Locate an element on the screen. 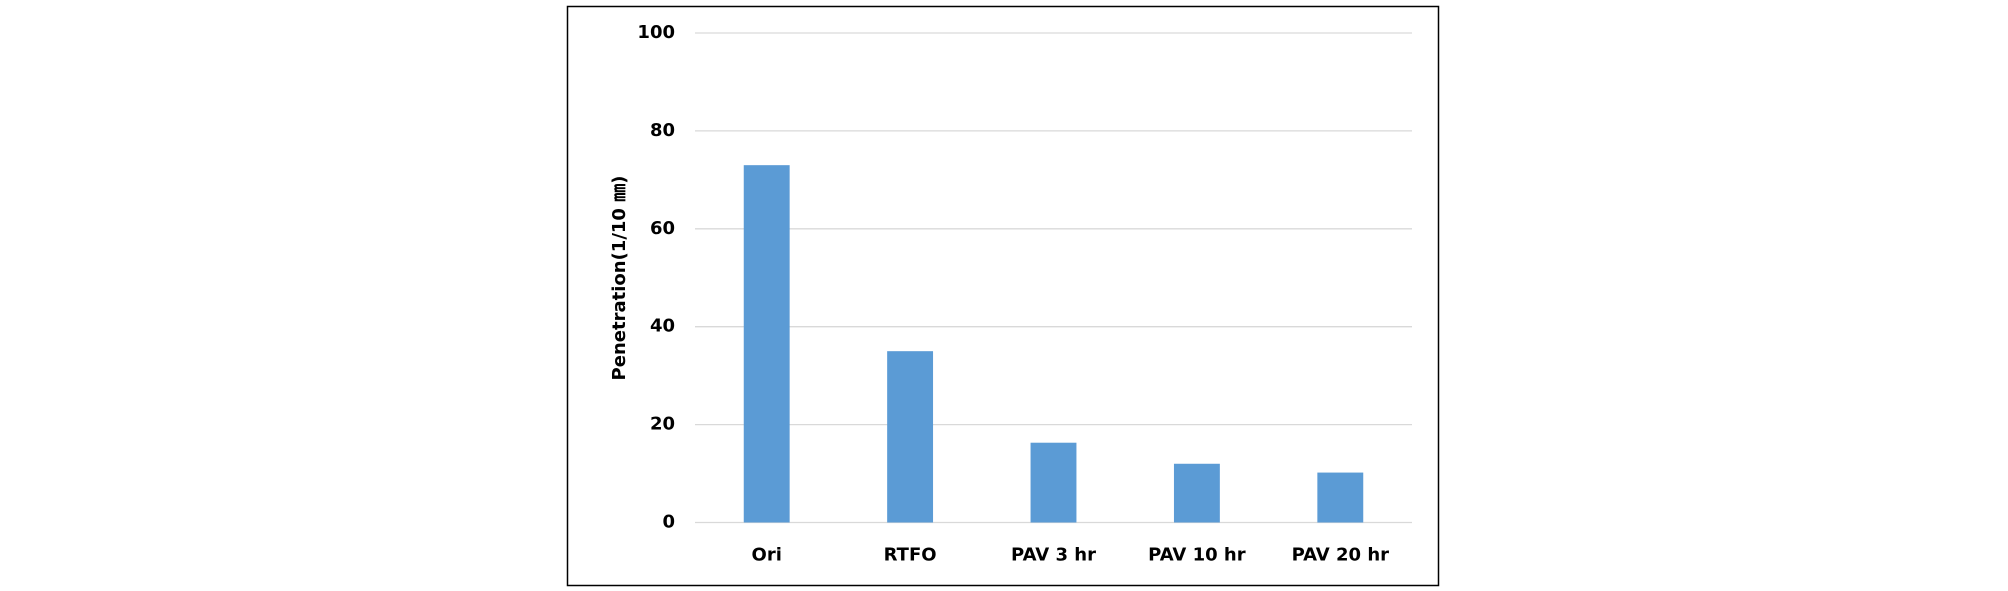 This screenshot has height=591, width=2008. x-tick-label: PAV 10 hr is located at coordinates (1197, 555).